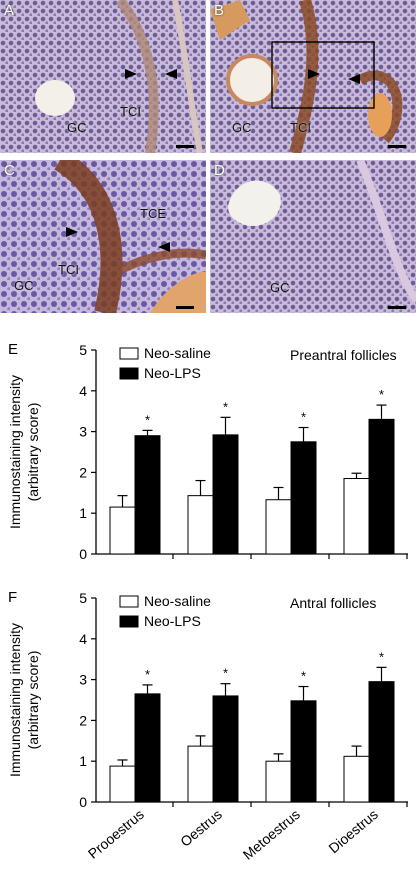  I want to click on panel-letter: A, so click(9, 10).